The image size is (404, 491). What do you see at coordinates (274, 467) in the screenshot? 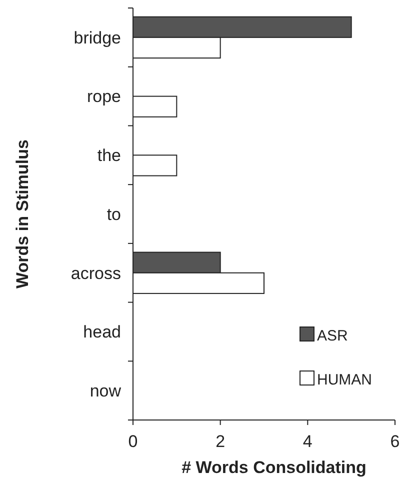
I see `x-axis-title: # Words Consolidating` at bounding box center [274, 467].